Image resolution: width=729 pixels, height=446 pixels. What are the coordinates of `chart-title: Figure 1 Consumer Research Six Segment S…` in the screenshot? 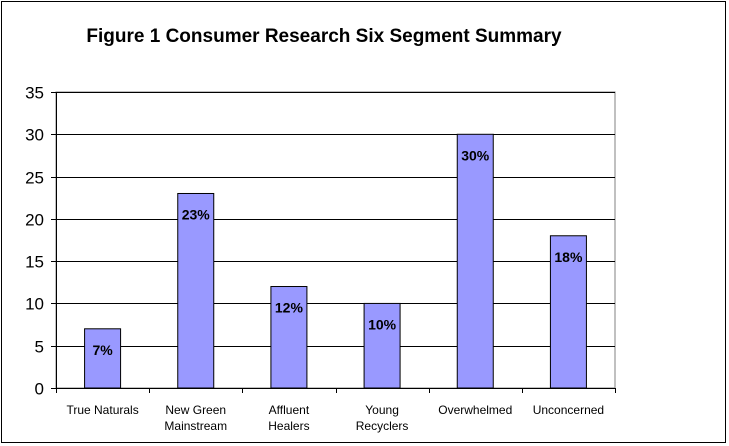 It's located at (324, 36).